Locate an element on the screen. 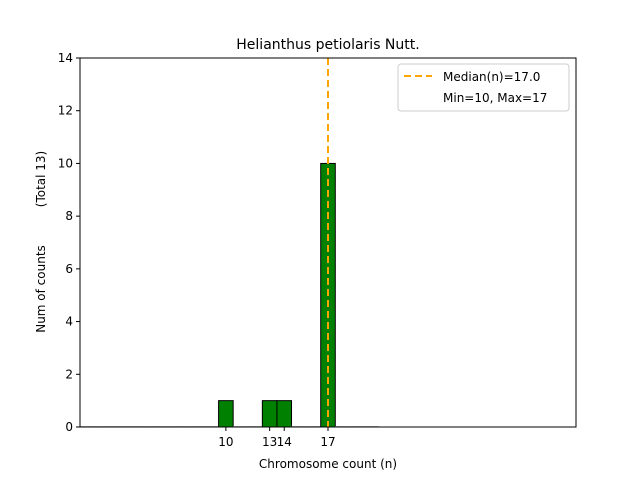 This screenshot has height=484, width=640. x-tick-label-14: 14 is located at coordinates (284, 442).